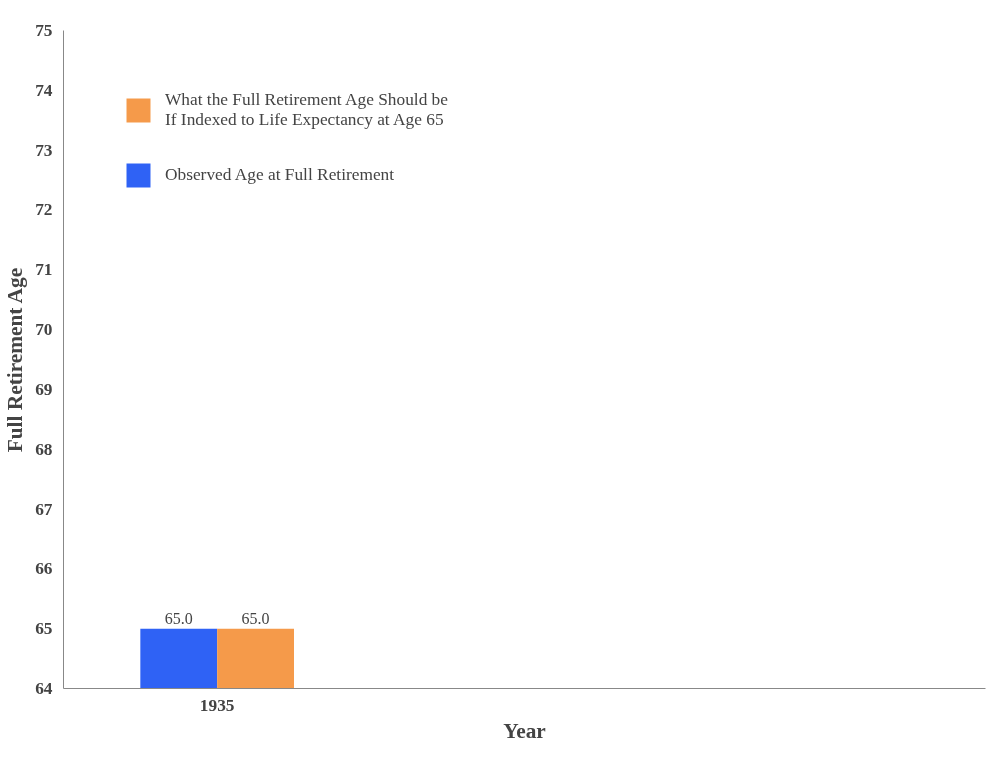  Describe the element at coordinates (44, 150) in the screenshot. I see `y-tick-label: 73` at that location.